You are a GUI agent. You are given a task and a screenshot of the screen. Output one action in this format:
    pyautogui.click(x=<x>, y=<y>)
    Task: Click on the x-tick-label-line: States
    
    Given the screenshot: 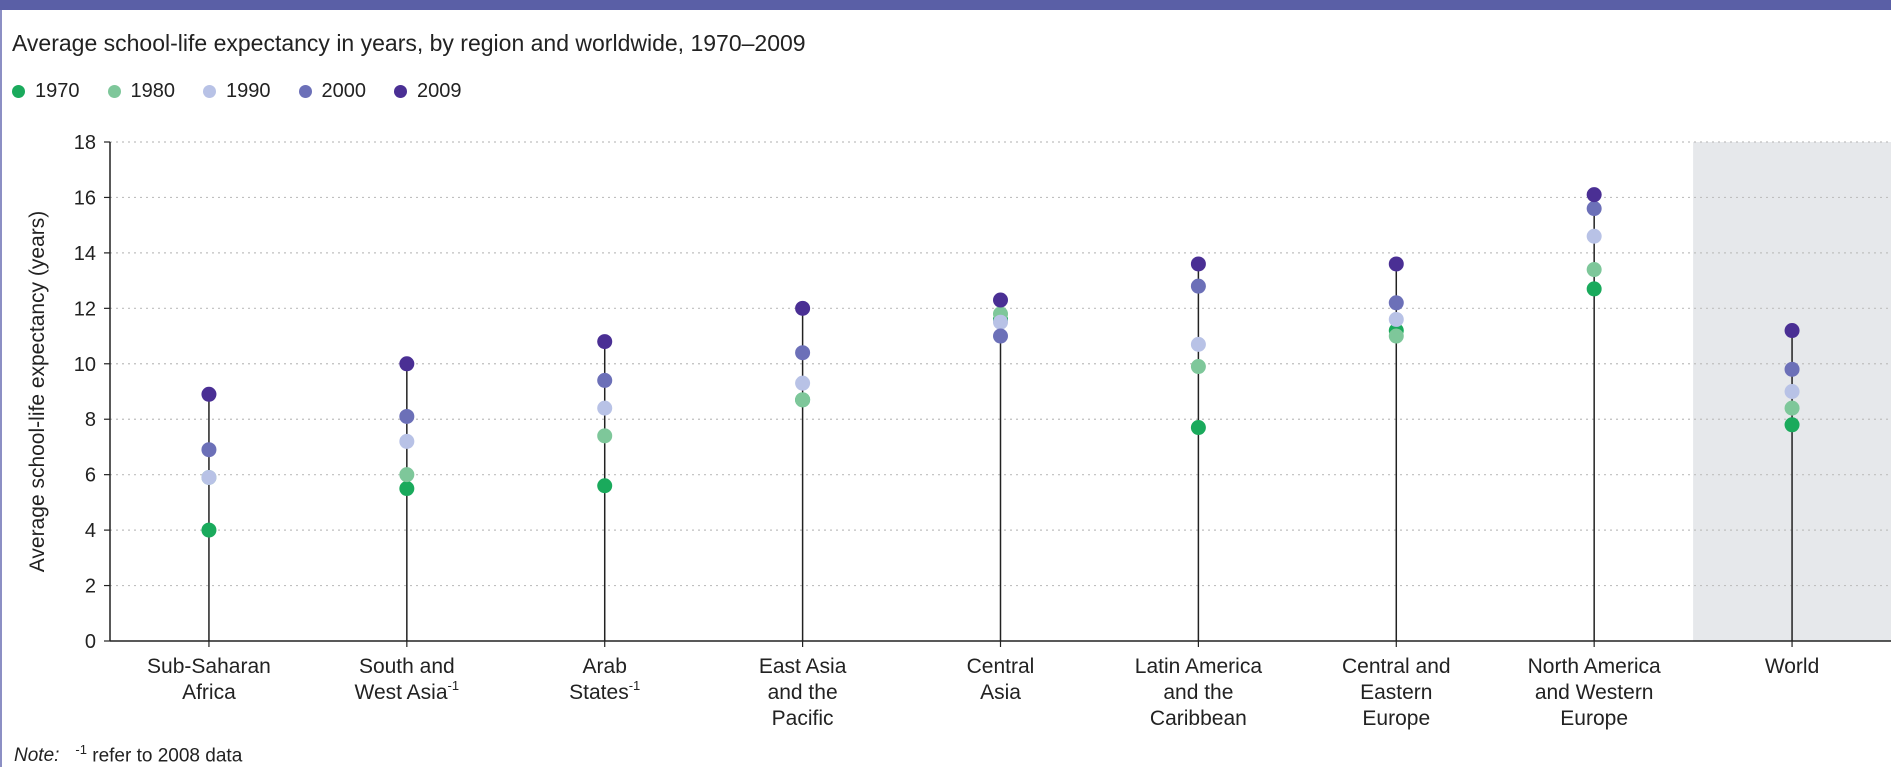 What is the action you would take?
    pyautogui.click(x=599, y=692)
    